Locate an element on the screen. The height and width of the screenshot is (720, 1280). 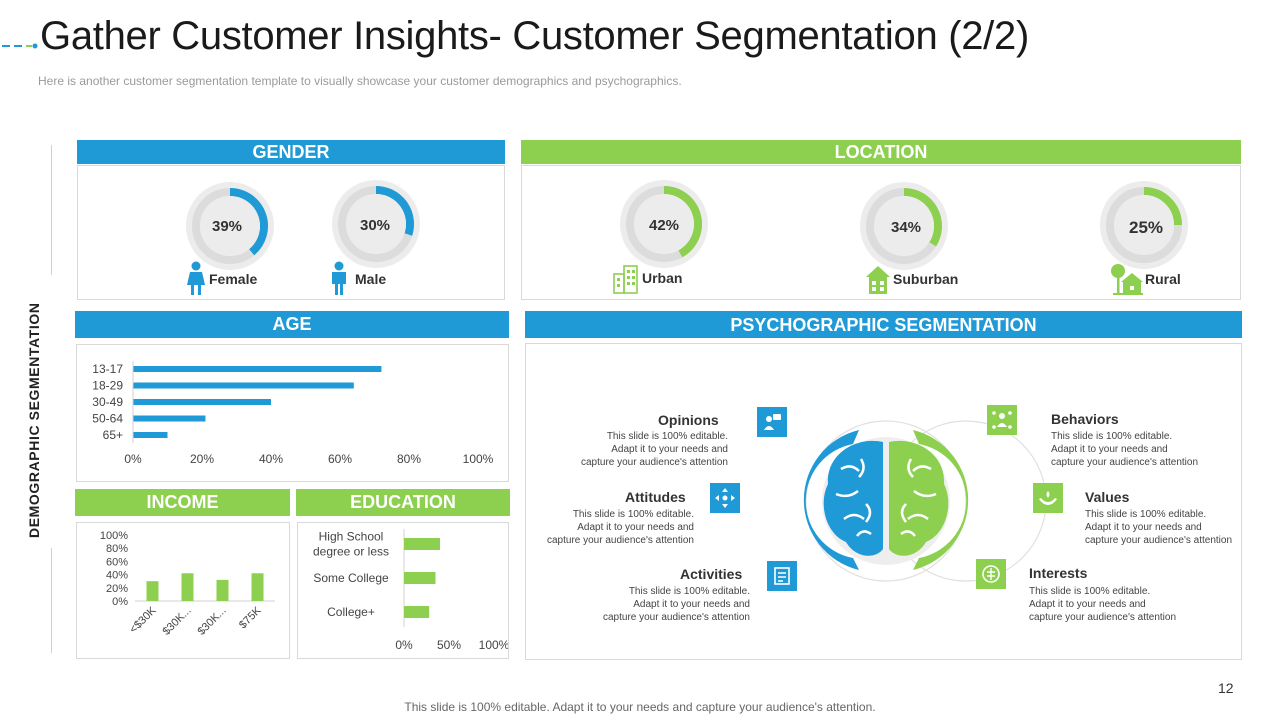
male-icon is located at coordinates (339, 280).